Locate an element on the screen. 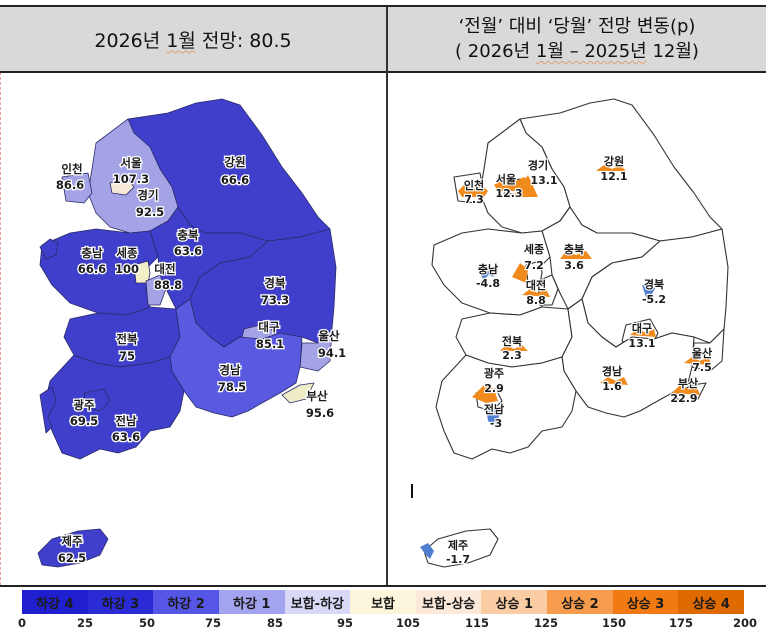 This screenshot has width=768, height=636. svg-text: 경남 is located at coordinates (230, 370).